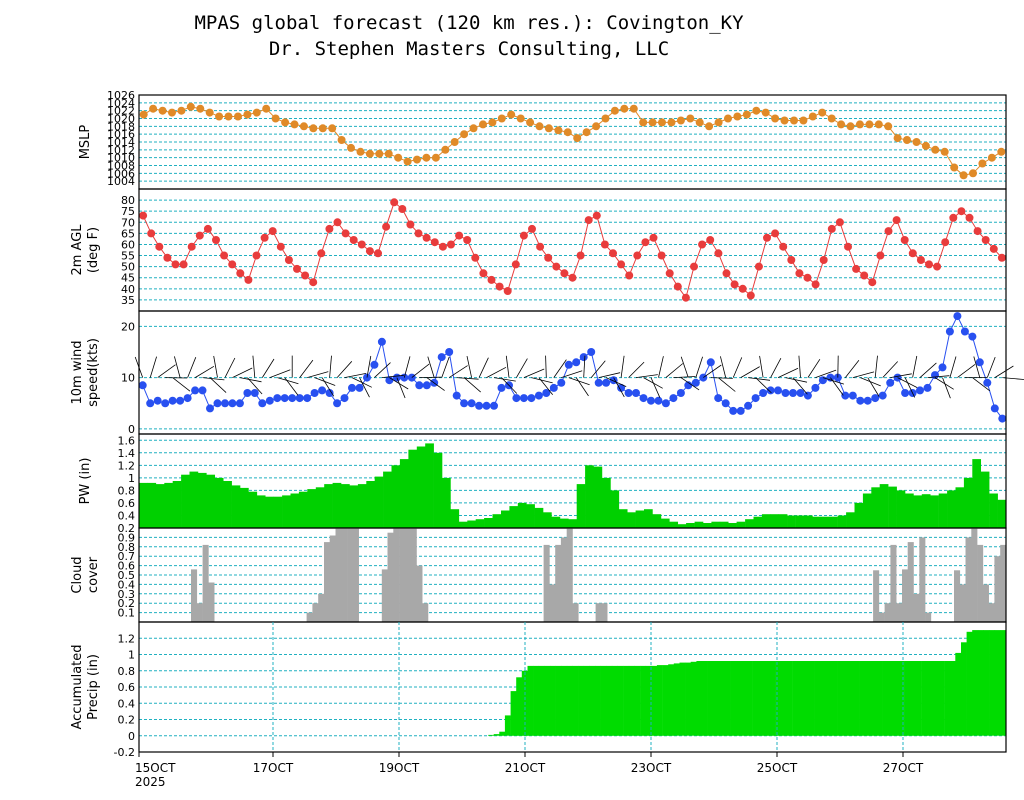 The width and height of the screenshot is (1024, 800). Describe the element at coordinates (121, 181) in the screenshot. I see `mslp-tick-label: 1004` at that location.